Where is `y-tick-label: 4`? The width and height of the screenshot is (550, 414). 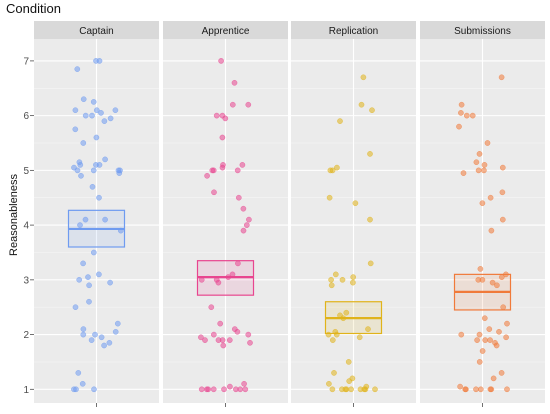
y-tick-label: 4 is located at coordinates (26, 226).